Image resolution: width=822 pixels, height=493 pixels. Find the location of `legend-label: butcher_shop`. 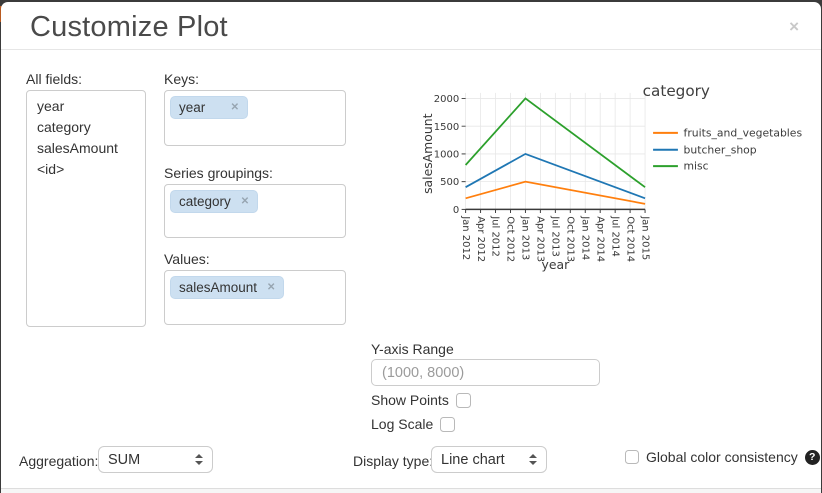

legend-label: butcher_shop is located at coordinates (720, 149).